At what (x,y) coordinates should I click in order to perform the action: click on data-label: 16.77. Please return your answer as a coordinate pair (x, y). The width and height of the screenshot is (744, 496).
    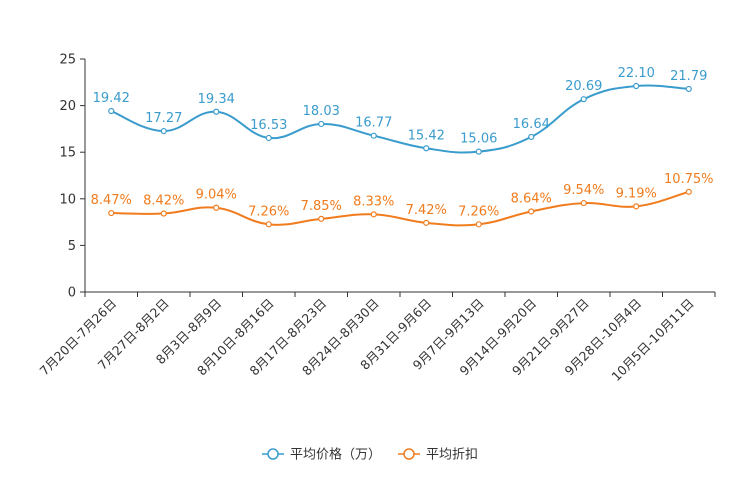
    Looking at the image, I should click on (373, 123).